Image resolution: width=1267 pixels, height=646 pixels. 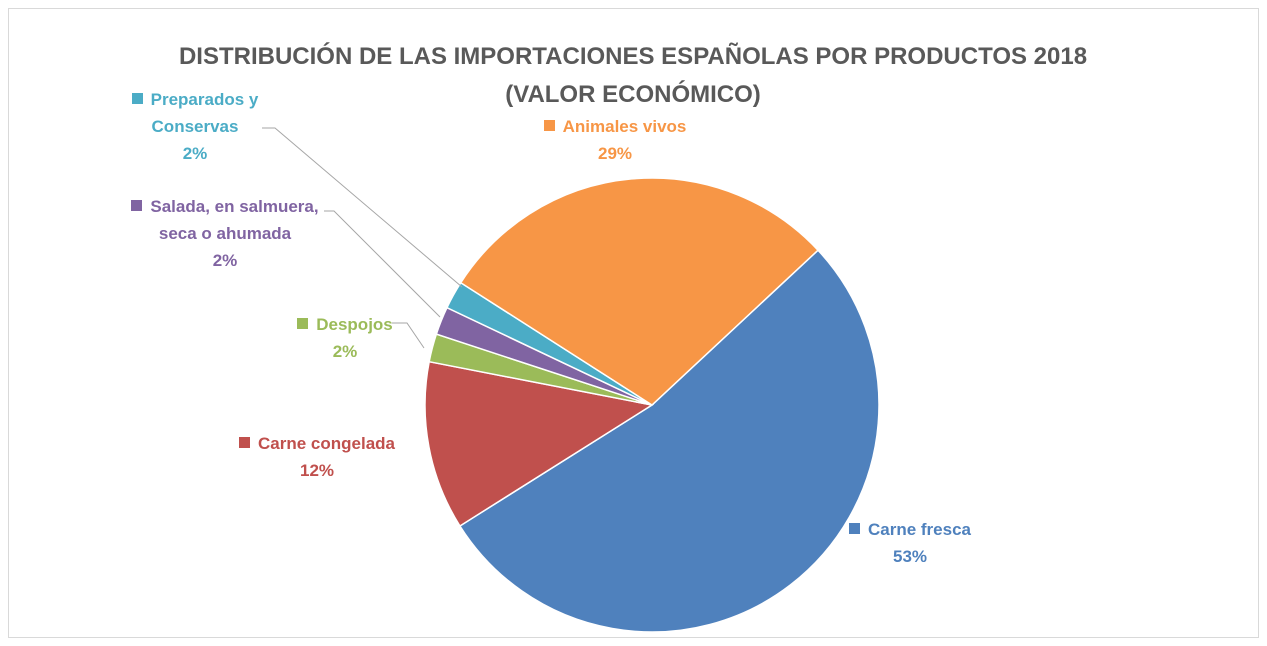 I want to click on category-label: Animales vivos, so click(x=624, y=126).